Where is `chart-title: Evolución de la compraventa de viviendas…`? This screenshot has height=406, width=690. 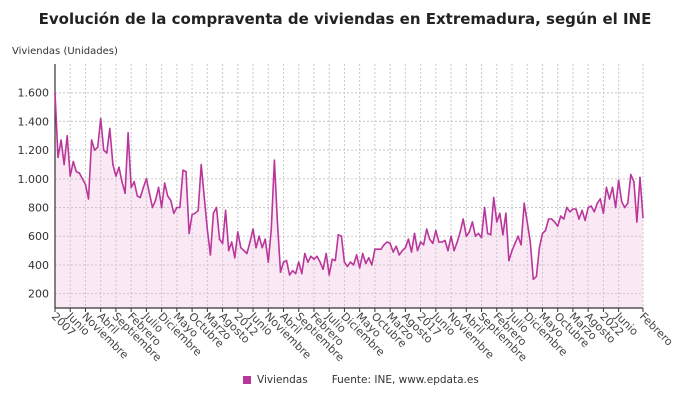 chart-title: Evolución de la compraventa de viviendas… is located at coordinates (345, 19).